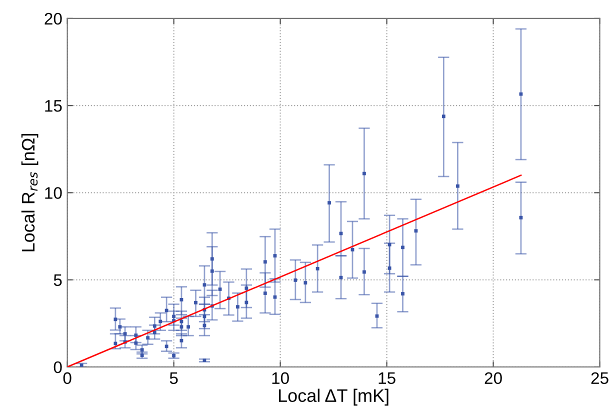  What do you see at coordinates (333, 397) in the screenshot?
I see `x-axis-title: Local ΔT [mK]` at bounding box center [333, 397].